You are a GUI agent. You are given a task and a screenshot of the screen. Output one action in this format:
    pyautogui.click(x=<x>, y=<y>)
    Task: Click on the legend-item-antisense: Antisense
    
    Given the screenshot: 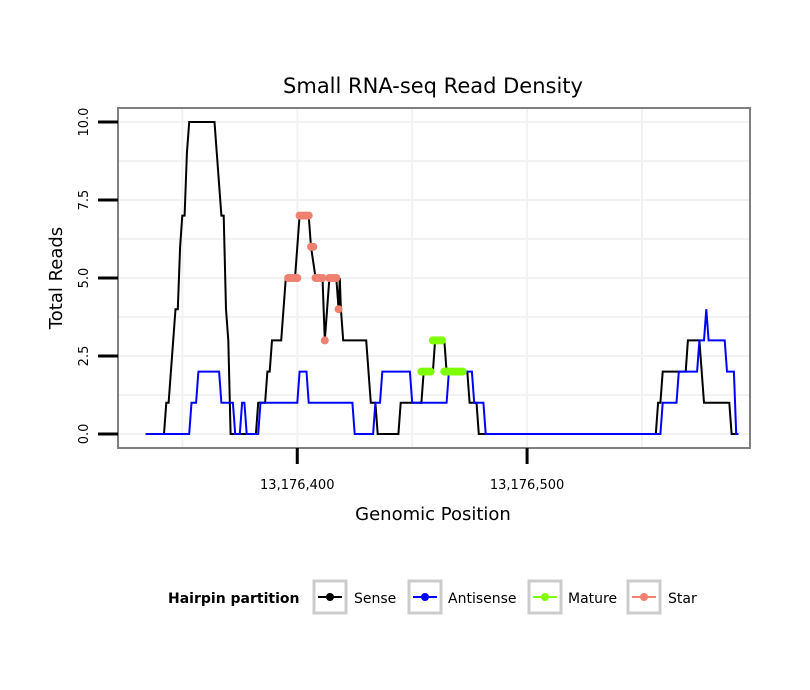 What is the action you would take?
    pyautogui.click(x=462, y=597)
    